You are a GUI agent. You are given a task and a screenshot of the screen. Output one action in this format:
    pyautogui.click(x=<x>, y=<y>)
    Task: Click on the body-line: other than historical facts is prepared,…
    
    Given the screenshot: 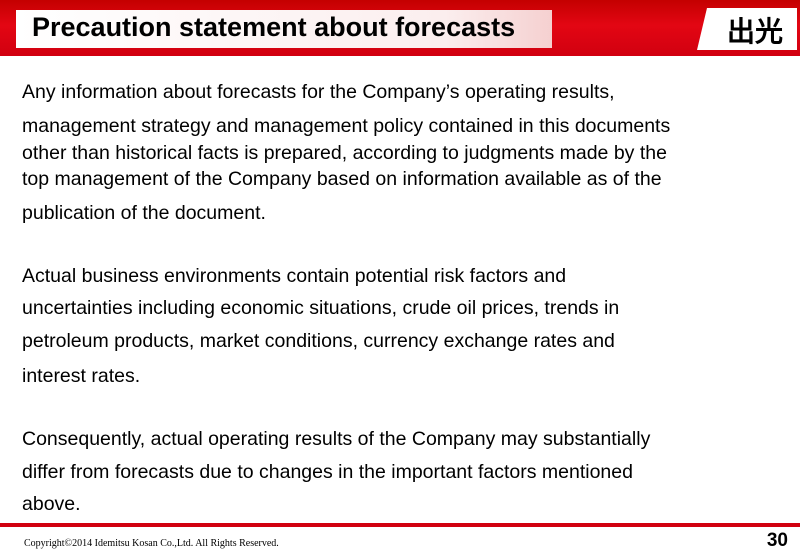 What is the action you would take?
    pyautogui.click(x=344, y=153)
    